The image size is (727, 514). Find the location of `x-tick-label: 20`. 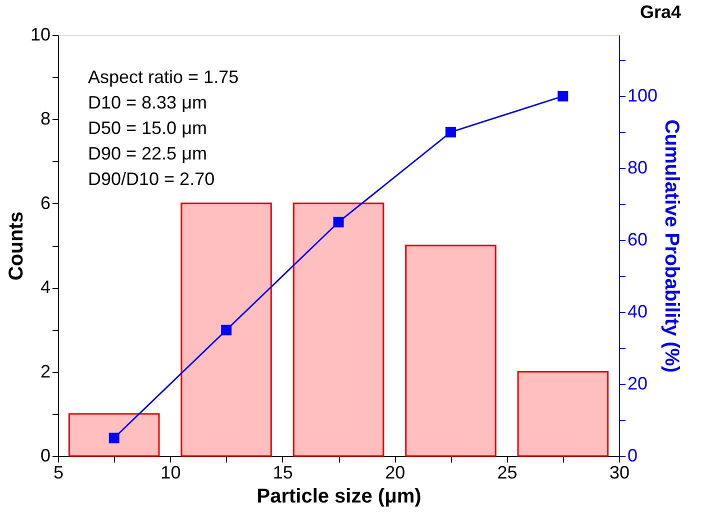

x-tick-label: 20 is located at coordinates (395, 472).